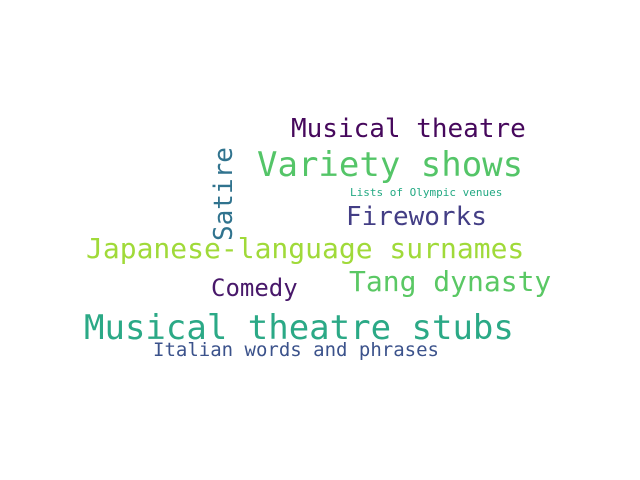  Describe the element at coordinates (254, 288) in the screenshot. I see `word-comedy: Comedy` at that location.